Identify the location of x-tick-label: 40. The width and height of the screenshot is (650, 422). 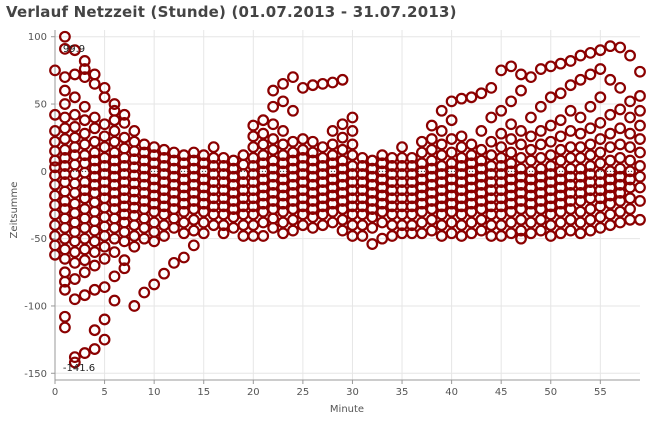
(451, 392).